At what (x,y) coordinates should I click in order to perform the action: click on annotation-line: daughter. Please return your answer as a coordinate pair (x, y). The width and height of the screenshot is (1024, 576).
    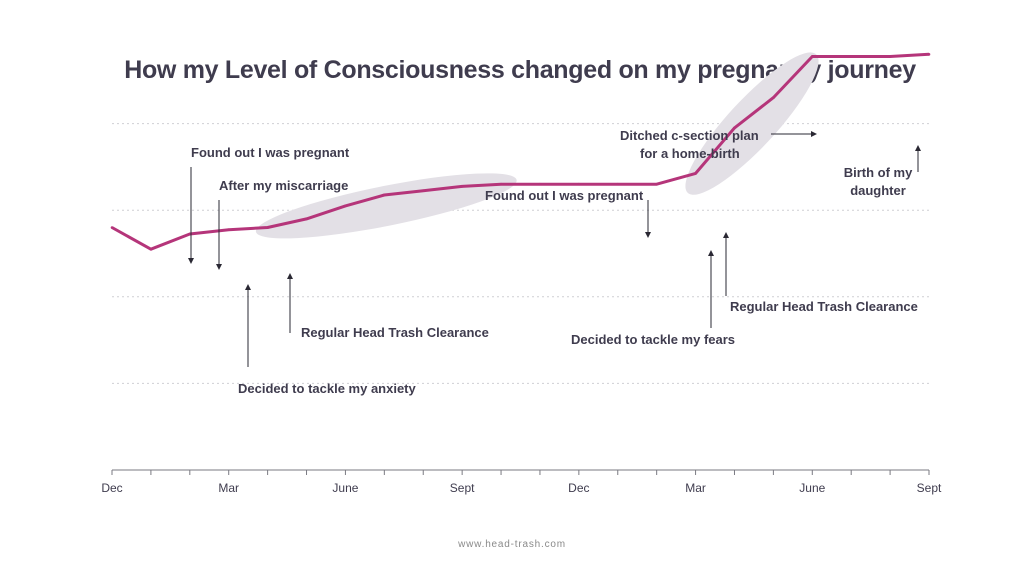
    Looking at the image, I should click on (878, 190).